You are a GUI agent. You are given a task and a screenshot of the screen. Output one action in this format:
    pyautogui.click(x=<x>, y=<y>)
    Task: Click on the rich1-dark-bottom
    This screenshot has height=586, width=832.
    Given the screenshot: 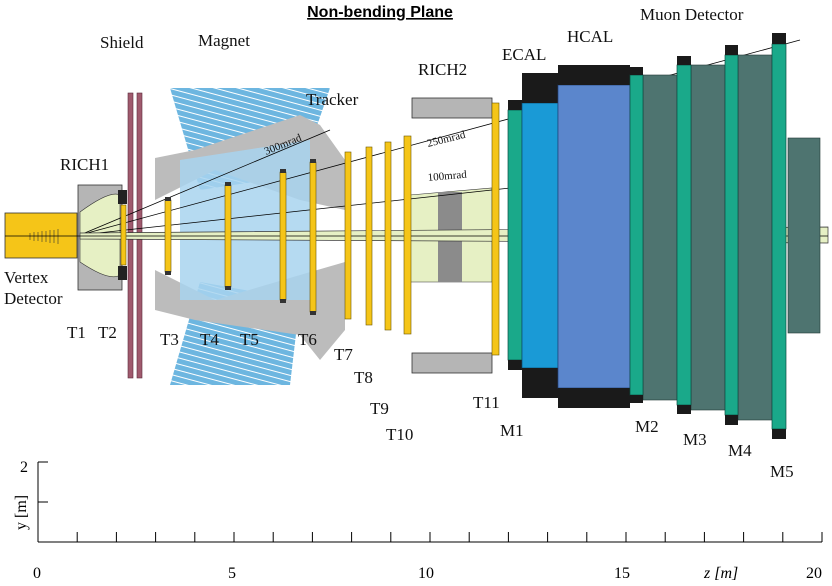 What is the action you would take?
    pyautogui.click(x=122, y=273)
    